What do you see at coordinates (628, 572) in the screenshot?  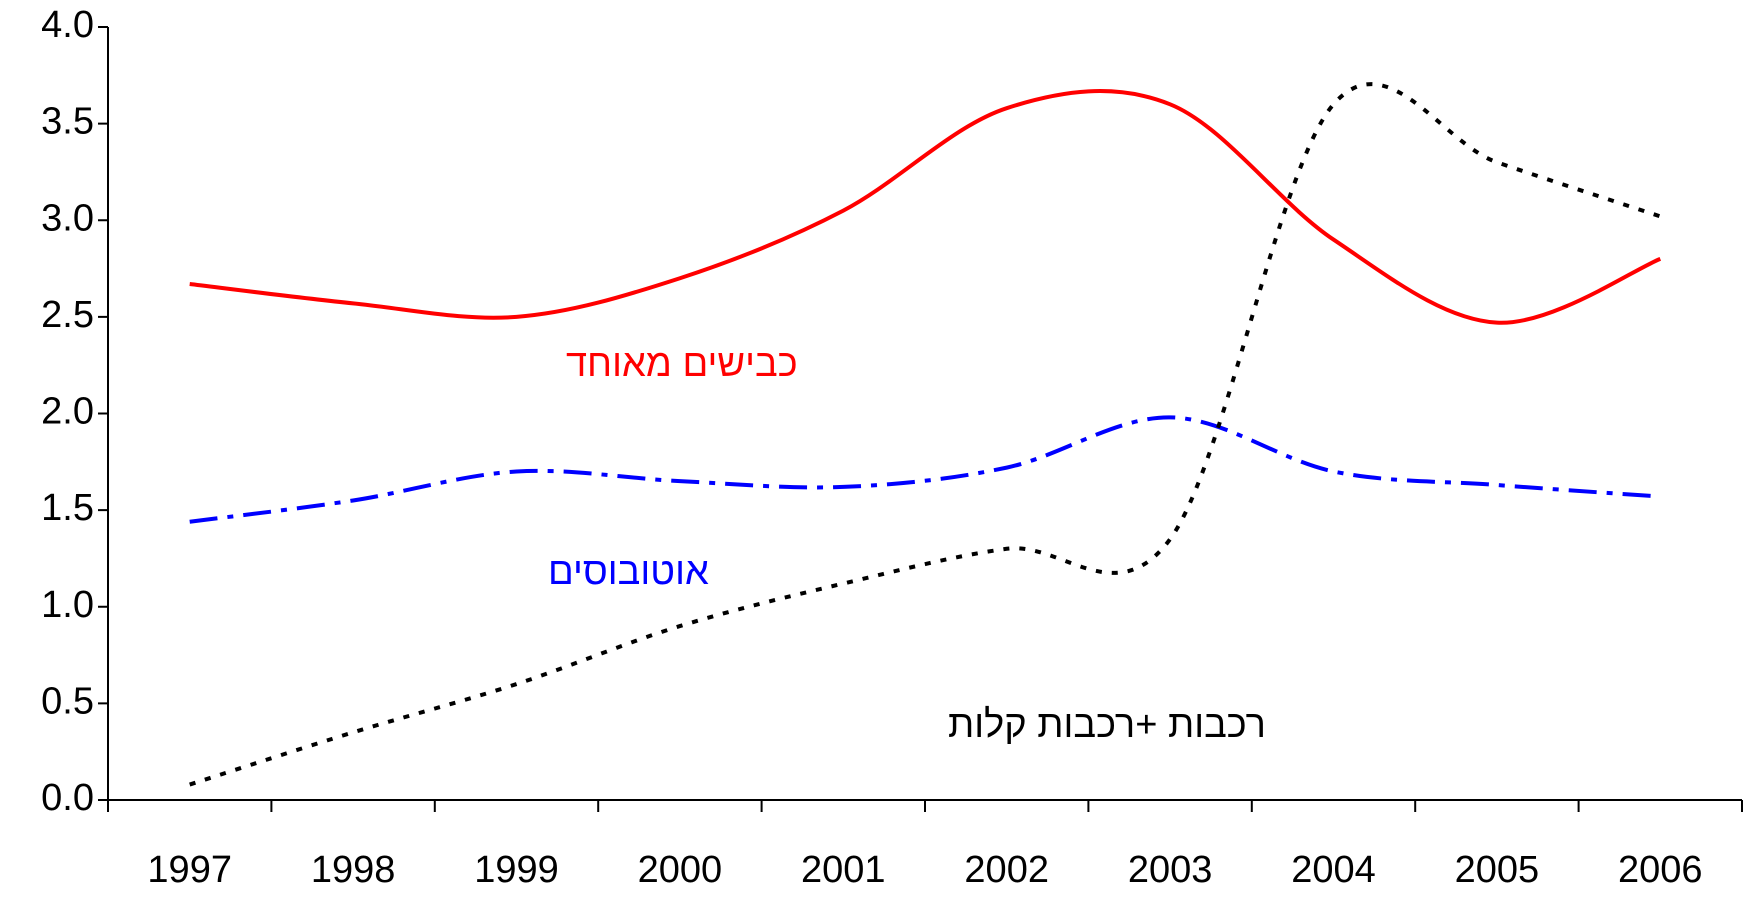 I see `series-label: אוטובוסים` at bounding box center [628, 572].